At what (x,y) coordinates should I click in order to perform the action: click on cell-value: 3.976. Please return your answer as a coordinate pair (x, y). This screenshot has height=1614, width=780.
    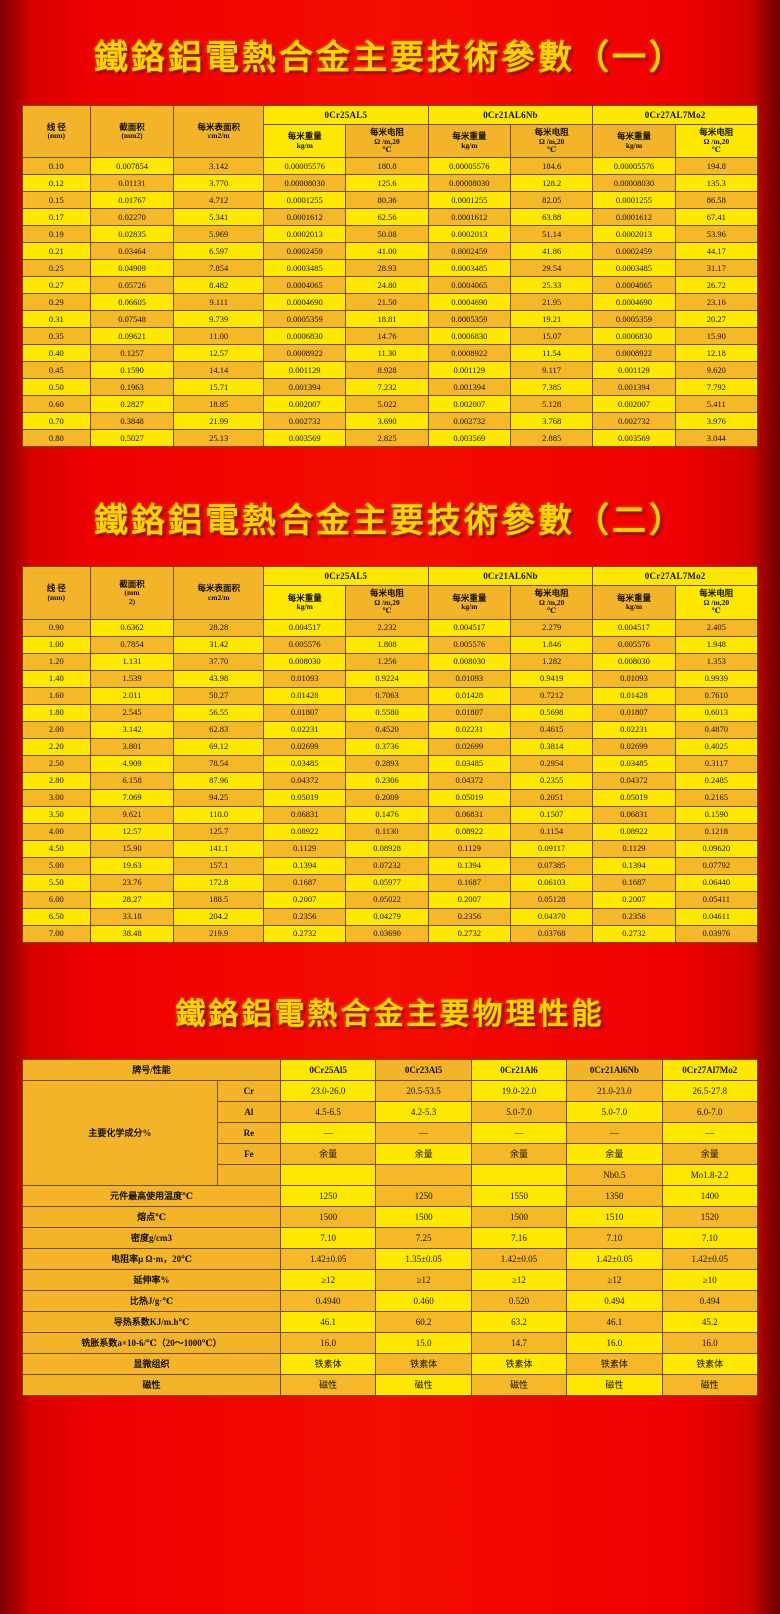
    Looking at the image, I should click on (716, 421).